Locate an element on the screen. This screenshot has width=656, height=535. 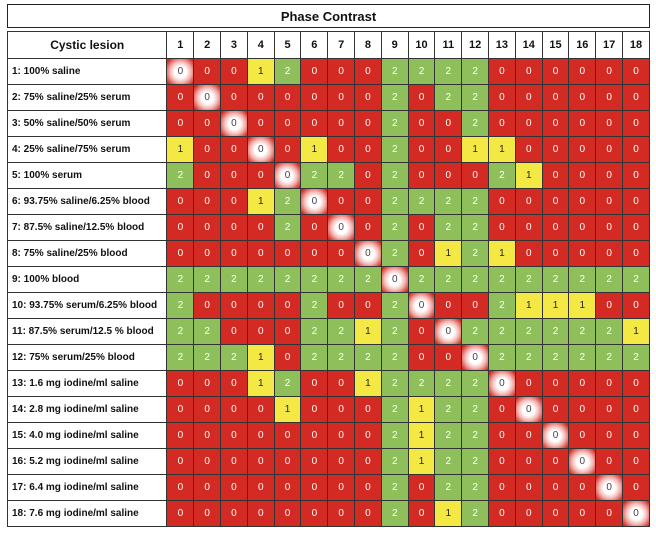
column-header: 18 is located at coordinates (636, 45).